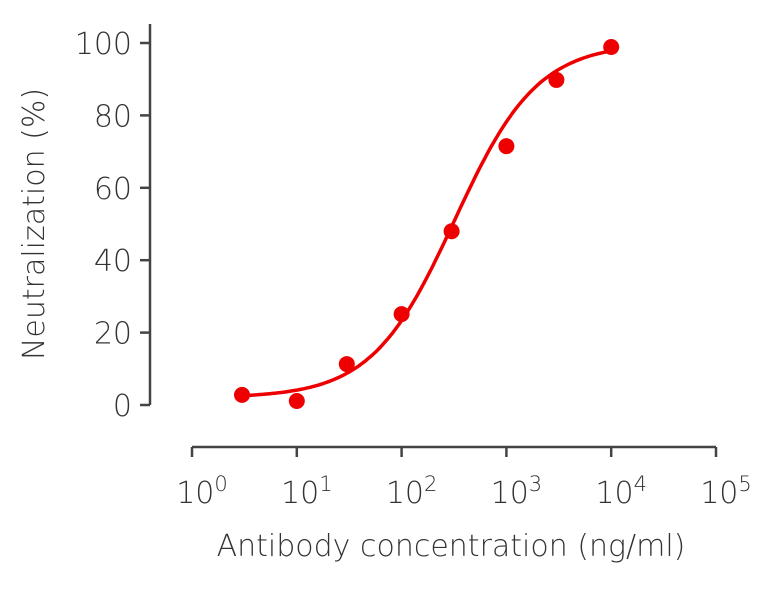 The image size is (768, 595). What do you see at coordinates (621, 491) in the screenshot?
I see `x-tick-label: 10⁴` at bounding box center [621, 491].